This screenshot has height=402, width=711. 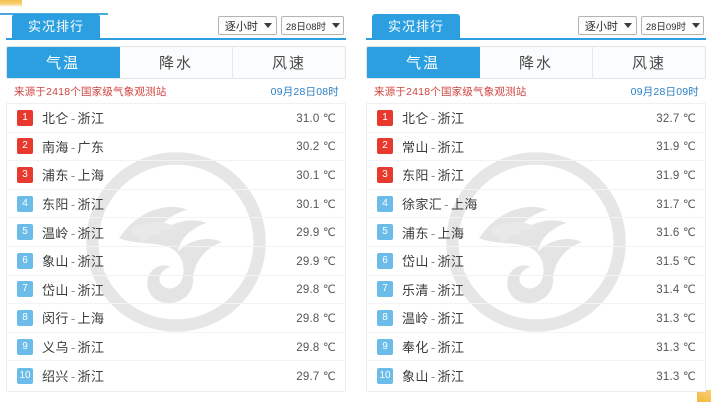 What do you see at coordinates (176, 91) in the screenshot?
I see `source-row: 来源于2418个国家级气象观测站 09月28日08时` at bounding box center [176, 91].